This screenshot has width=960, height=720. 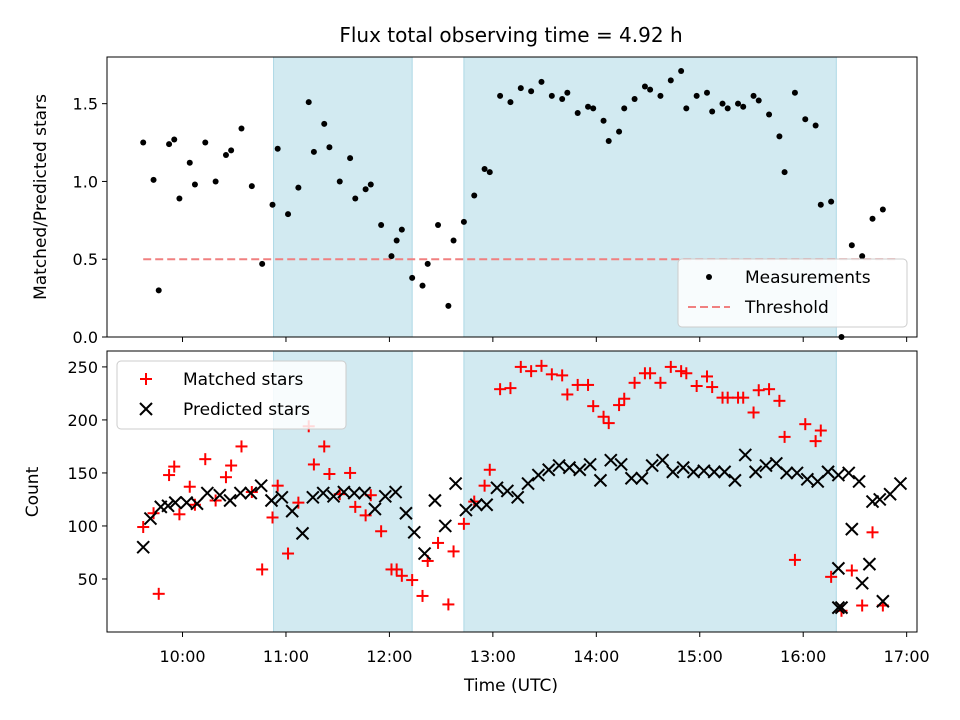 I want to click on legend-threshold-label: Threshold, so click(x=786, y=308).